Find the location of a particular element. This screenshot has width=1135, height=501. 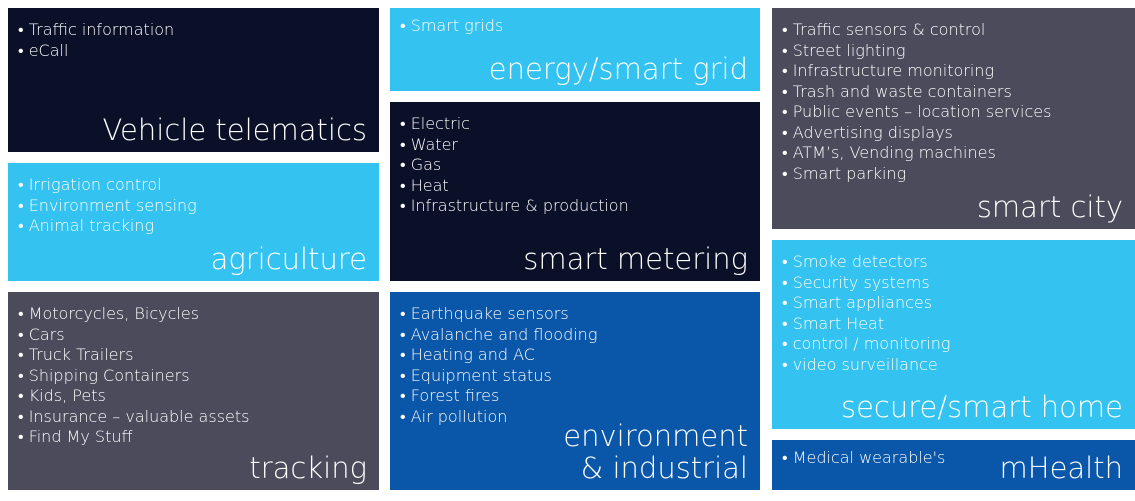

list-item: • Heating and AC is located at coordinates (467, 354).